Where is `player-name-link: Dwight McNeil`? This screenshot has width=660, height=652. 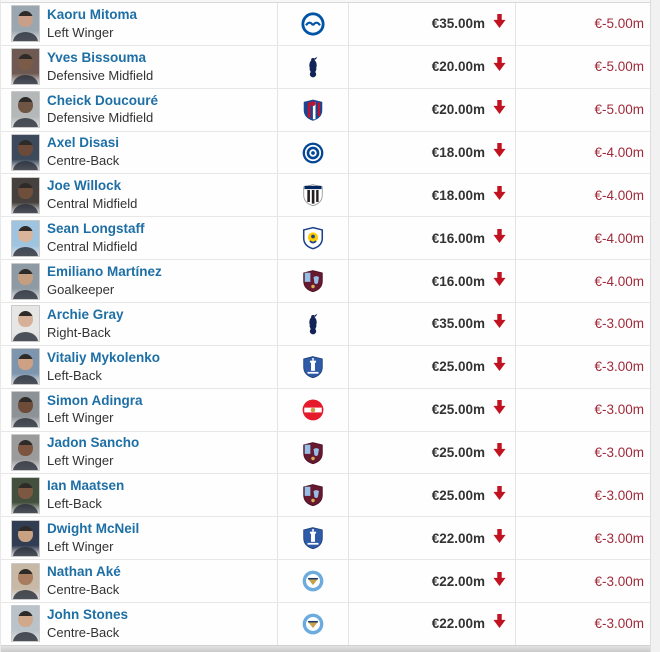 player-name-link: Dwight McNeil is located at coordinates (93, 529).